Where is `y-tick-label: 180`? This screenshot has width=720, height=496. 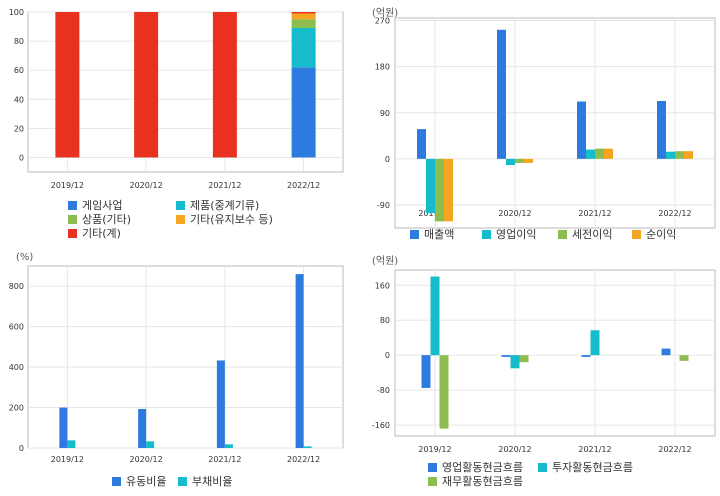
y-tick-label: 180 is located at coordinates (382, 67).